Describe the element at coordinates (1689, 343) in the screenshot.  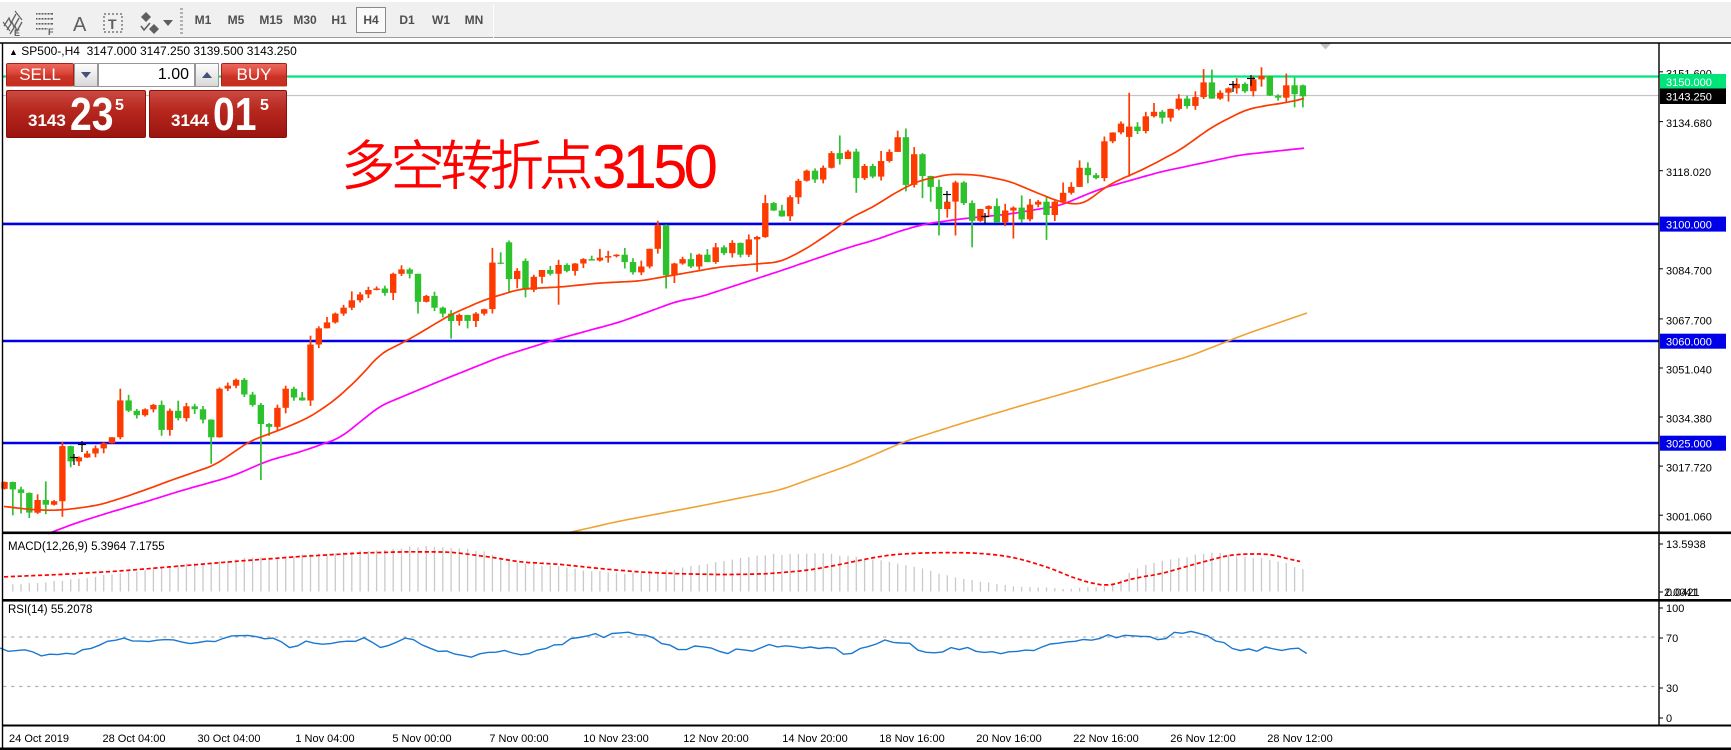
I see `svg-text: 3060.000` at that location.